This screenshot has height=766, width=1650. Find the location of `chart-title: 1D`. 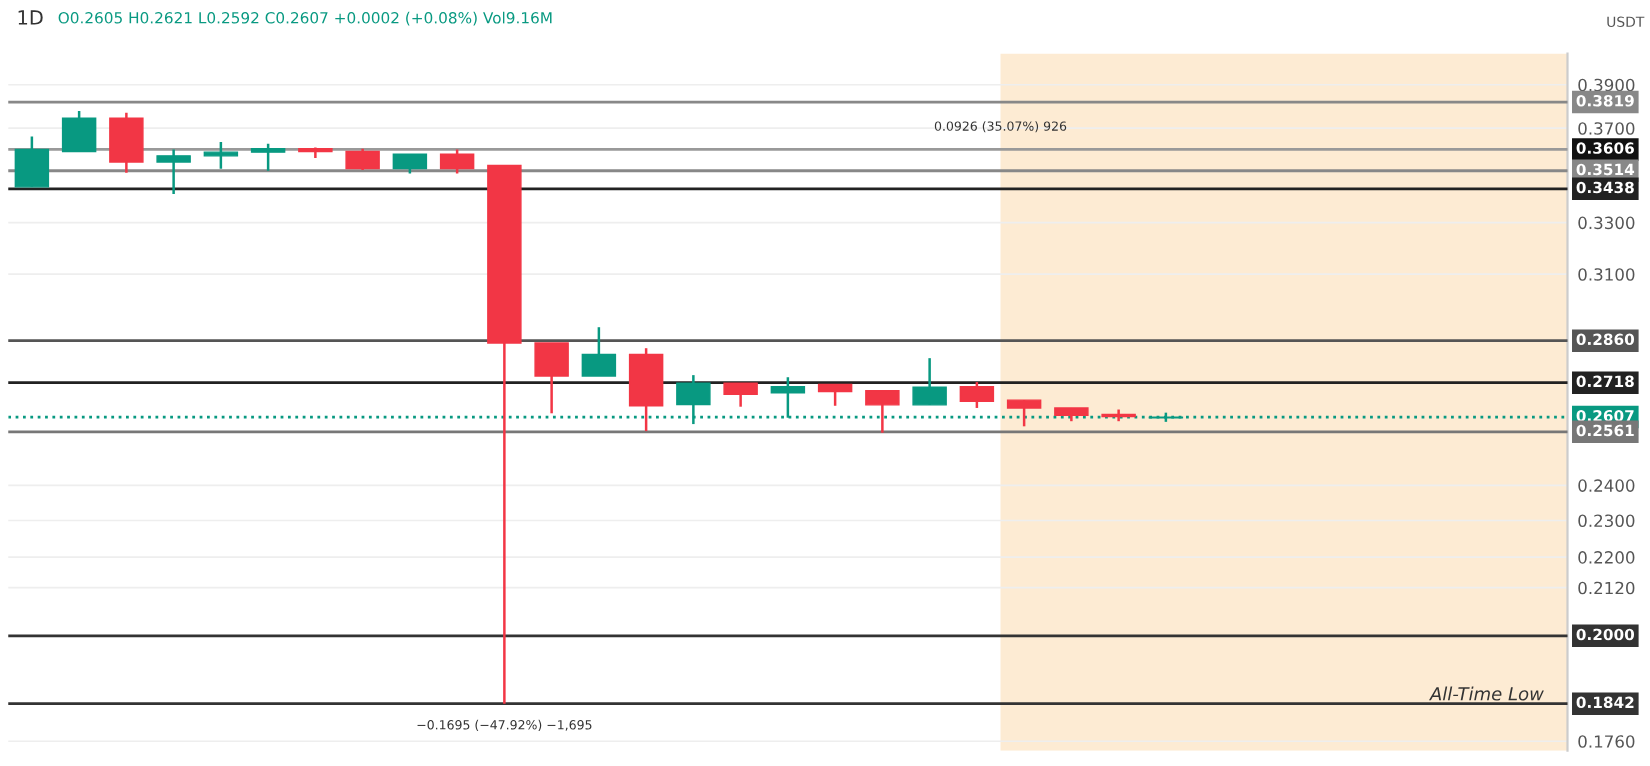

chart-title: 1D is located at coordinates (30, 17).